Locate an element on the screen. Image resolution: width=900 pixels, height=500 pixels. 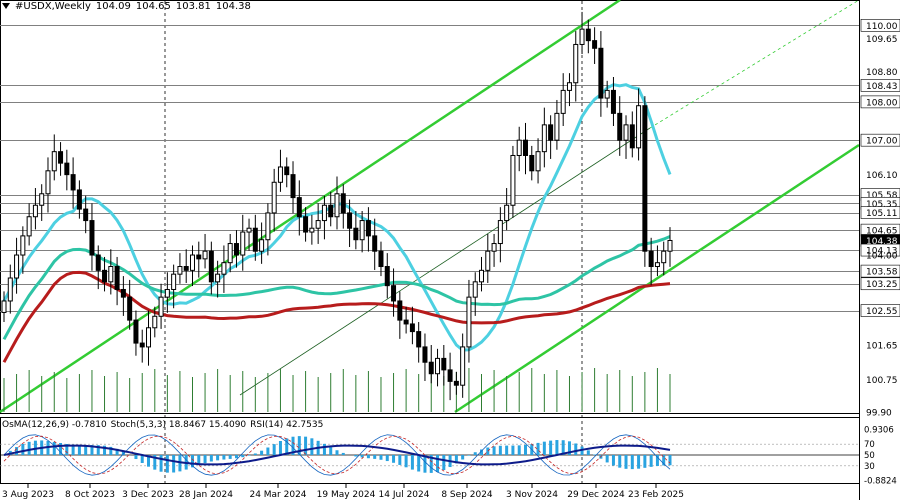
chart-title: #USDX,Weekly 104.09 104.65 103.81 104.38 is located at coordinates (129, 6).